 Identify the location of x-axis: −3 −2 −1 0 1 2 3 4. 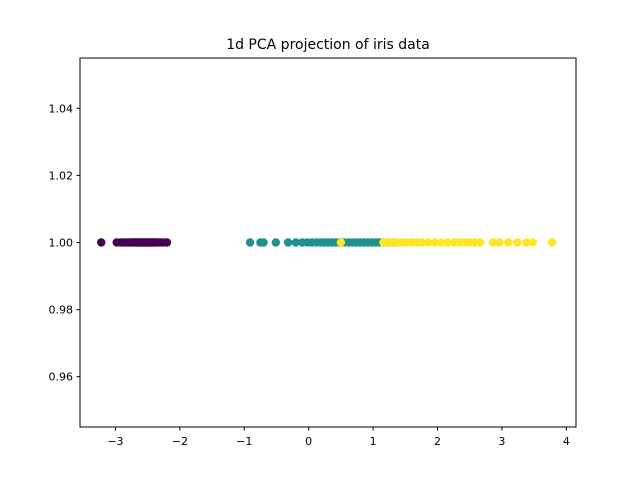
(338, 437).